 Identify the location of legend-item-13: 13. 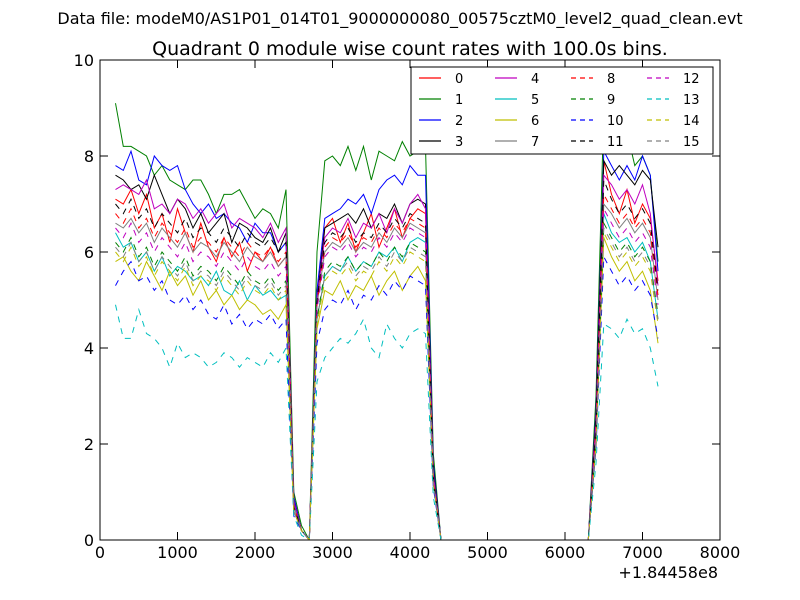
(673, 100).